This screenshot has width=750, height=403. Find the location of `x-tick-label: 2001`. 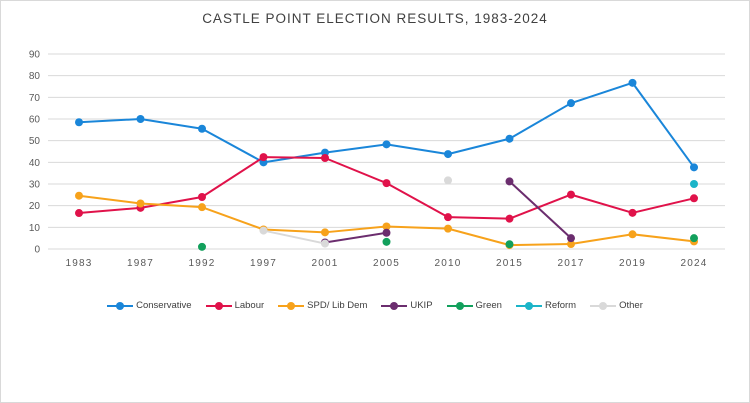

x-tick-label: 2001 is located at coordinates (324, 263).